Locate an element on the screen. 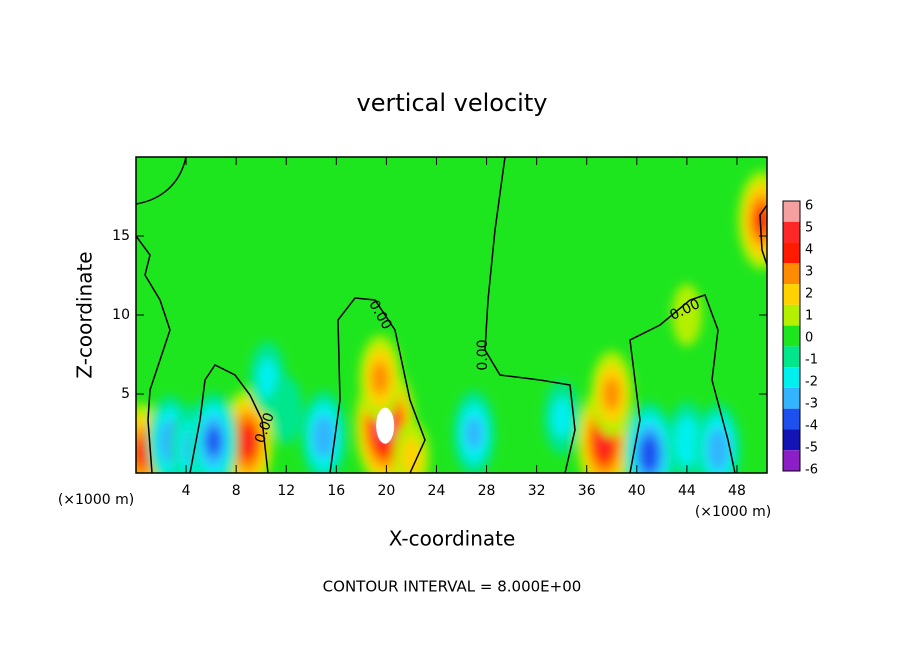  colorbar-tick-label: -6 is located at coordinates (811, 470).